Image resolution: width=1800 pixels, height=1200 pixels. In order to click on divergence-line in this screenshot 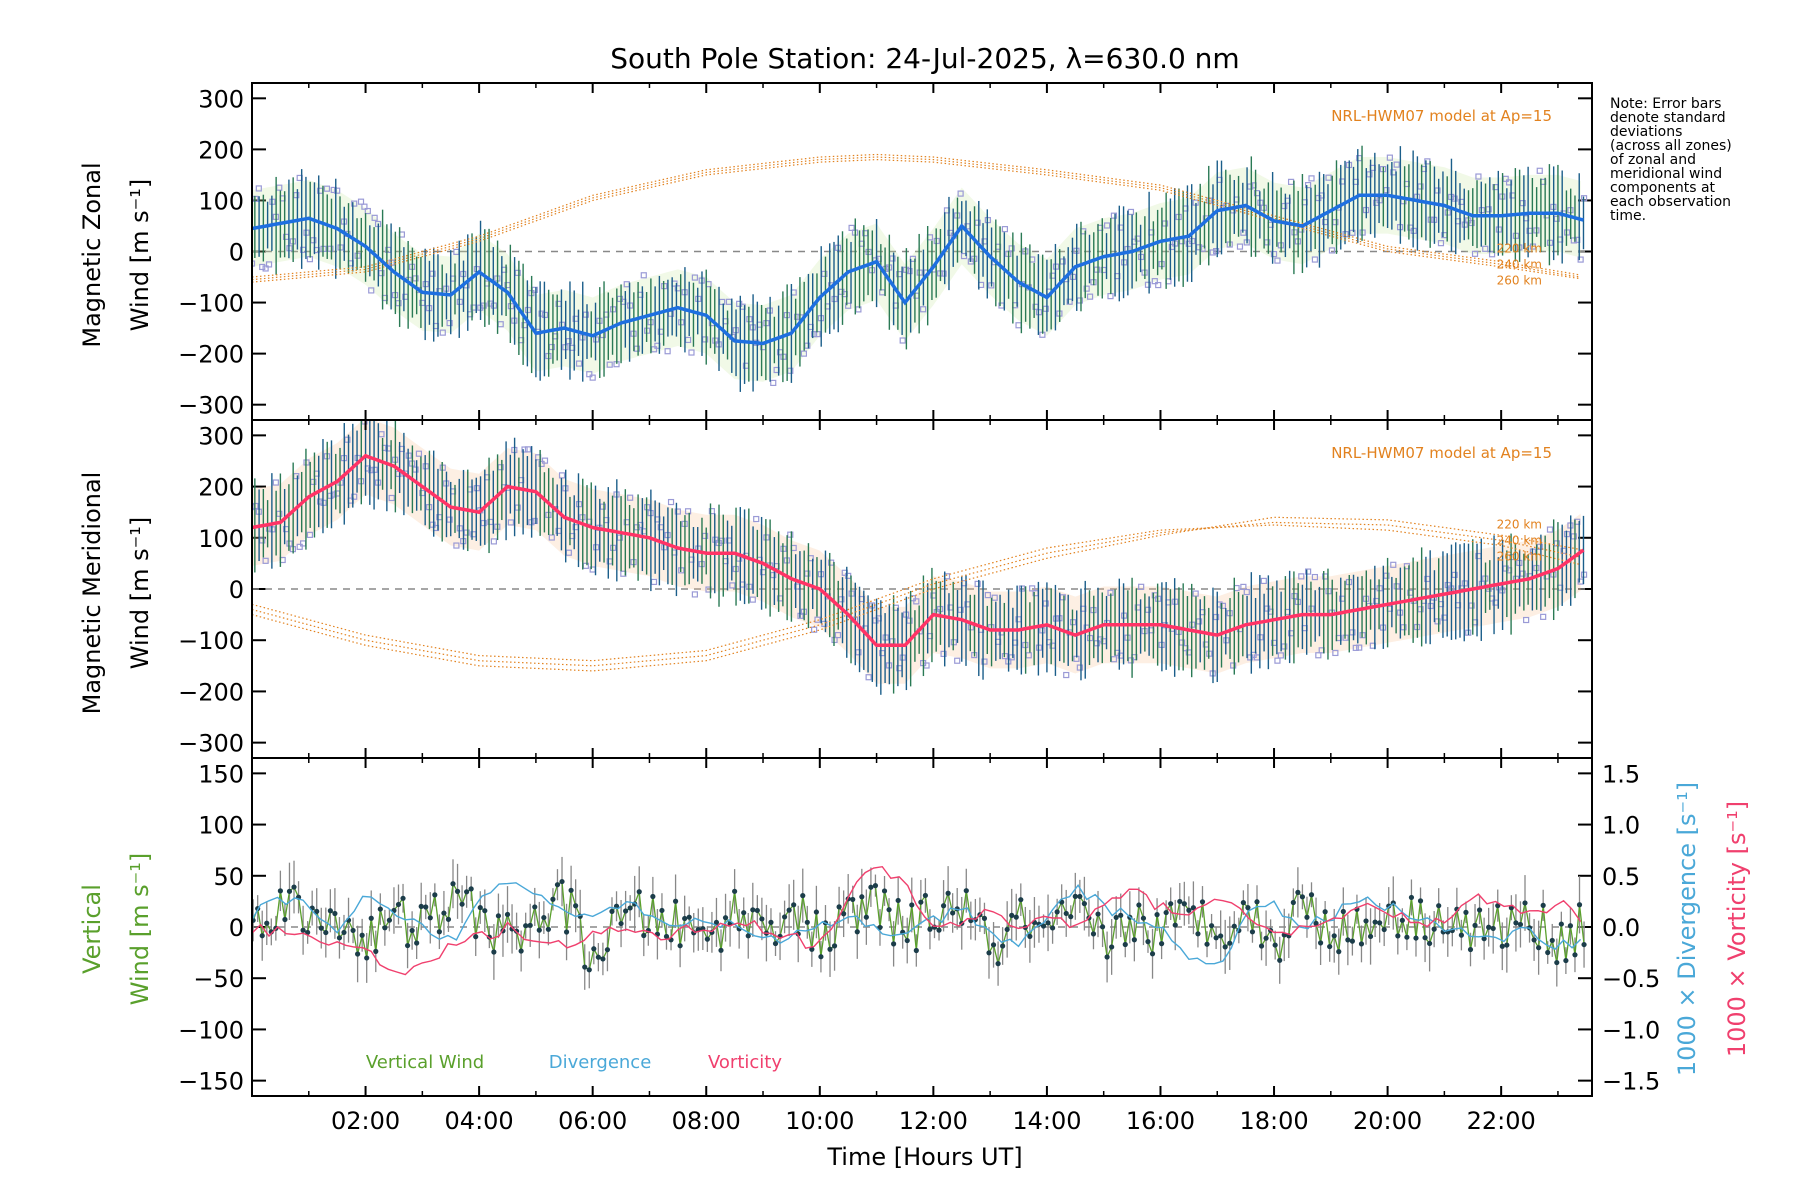, I will do `click(917, 923)`.